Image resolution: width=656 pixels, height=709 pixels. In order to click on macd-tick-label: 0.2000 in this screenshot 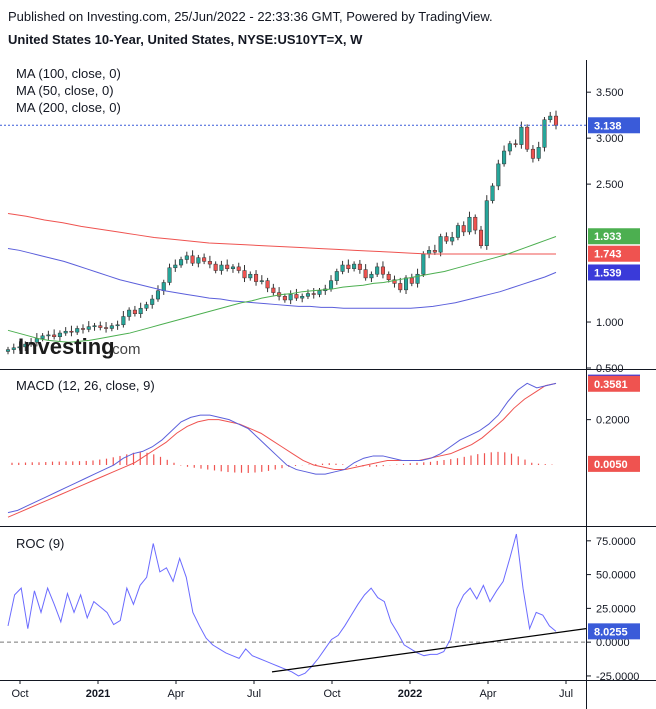, I will do `click(613, 421)`.